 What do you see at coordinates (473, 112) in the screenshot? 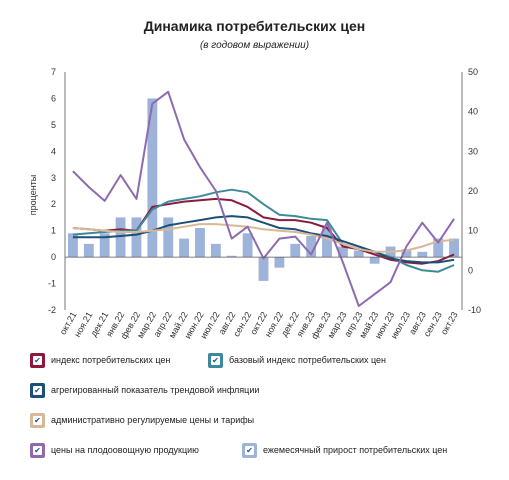
I see `y2-tick-label: 40` at bounding box center [473, 112].